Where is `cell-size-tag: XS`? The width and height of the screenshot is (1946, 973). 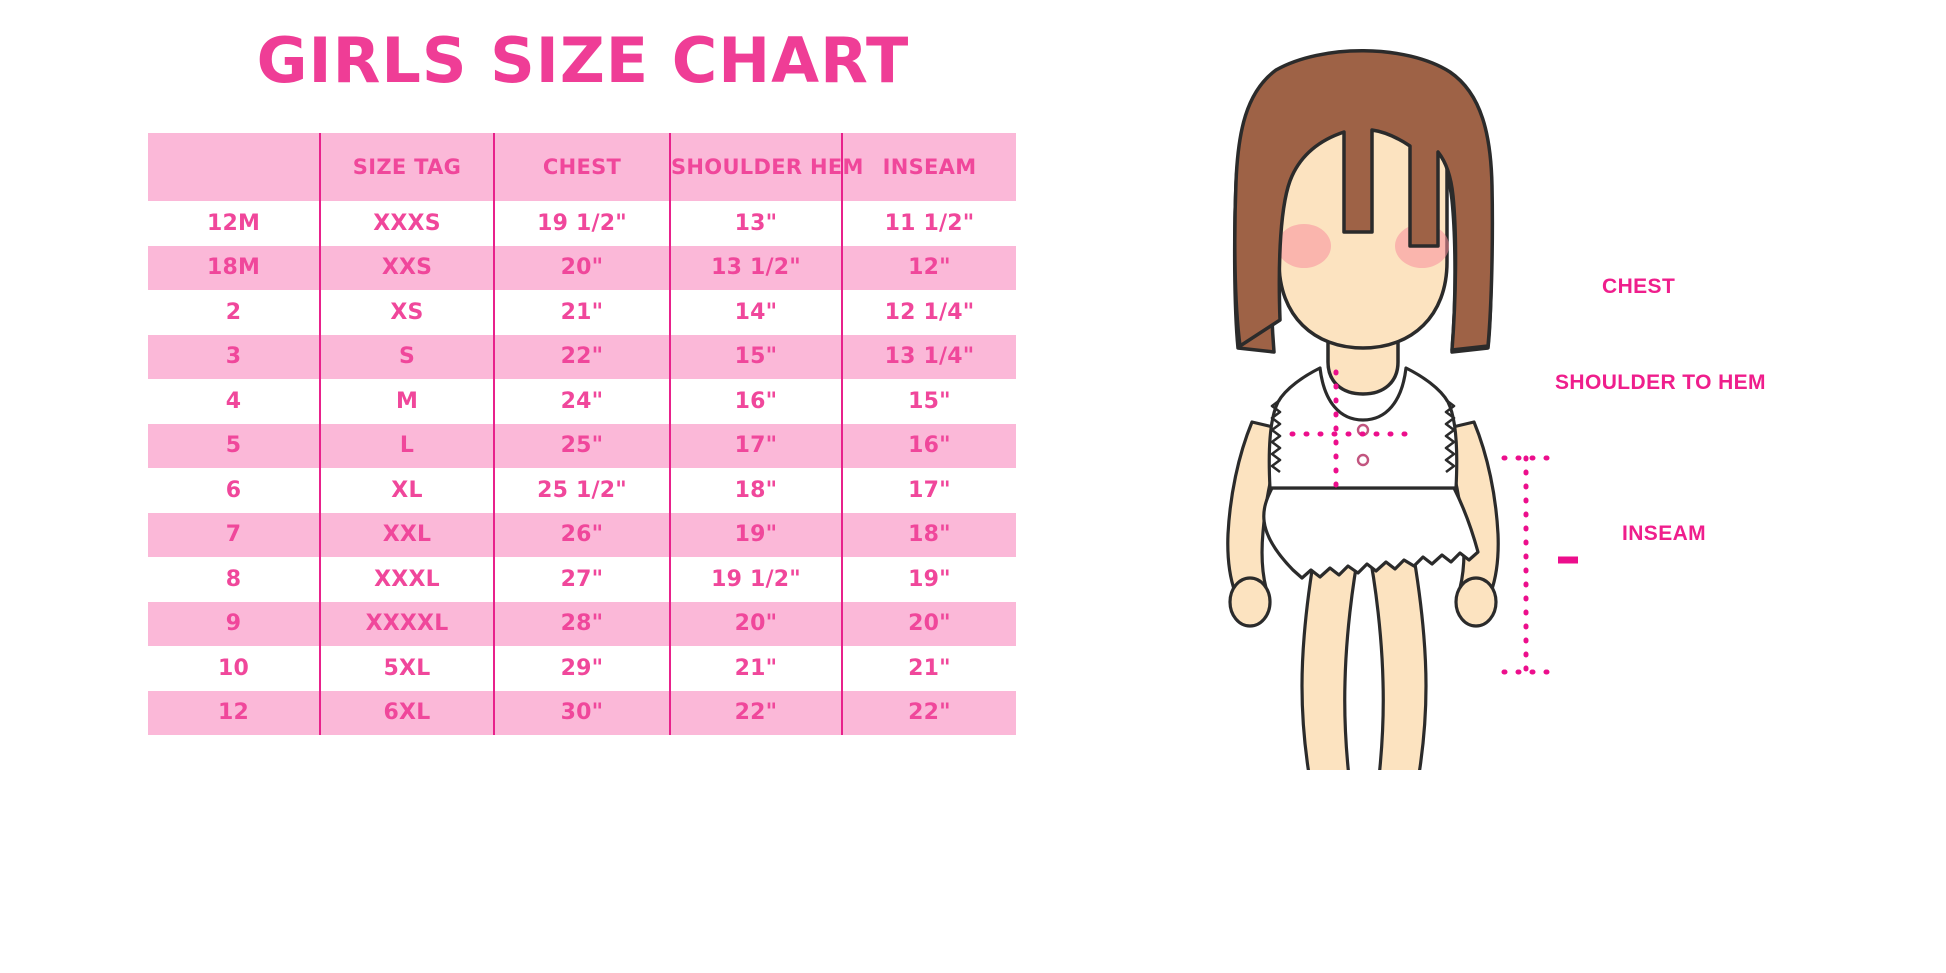
cell-size-tag: XS is located at coordinates (407, 312).